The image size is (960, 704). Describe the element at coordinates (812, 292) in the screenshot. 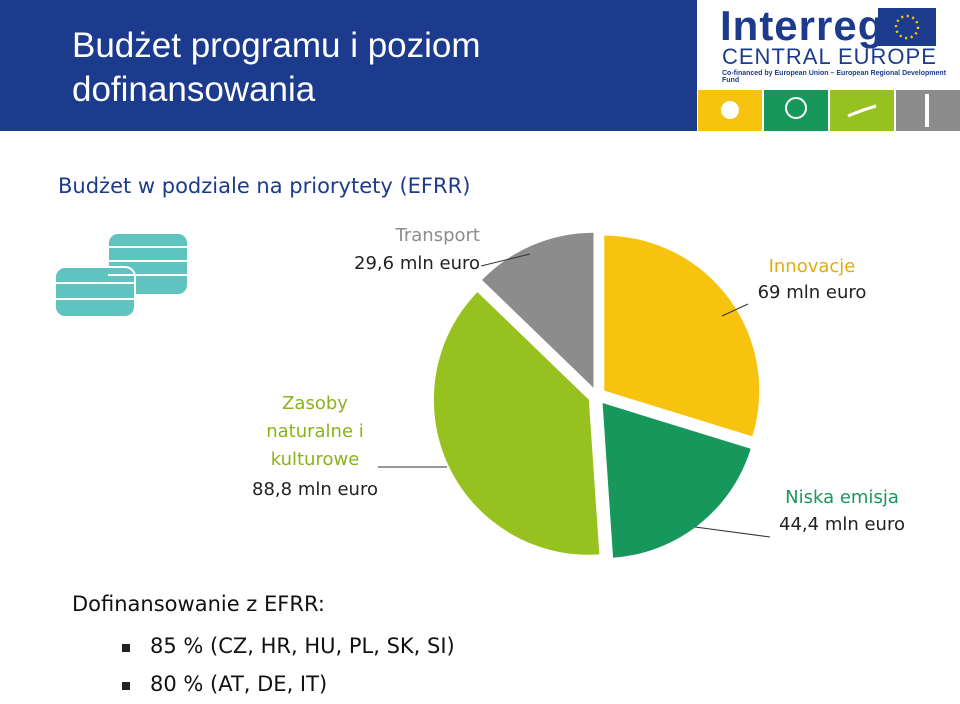

I see `slice-value-label: 69 mln euro` at that location.